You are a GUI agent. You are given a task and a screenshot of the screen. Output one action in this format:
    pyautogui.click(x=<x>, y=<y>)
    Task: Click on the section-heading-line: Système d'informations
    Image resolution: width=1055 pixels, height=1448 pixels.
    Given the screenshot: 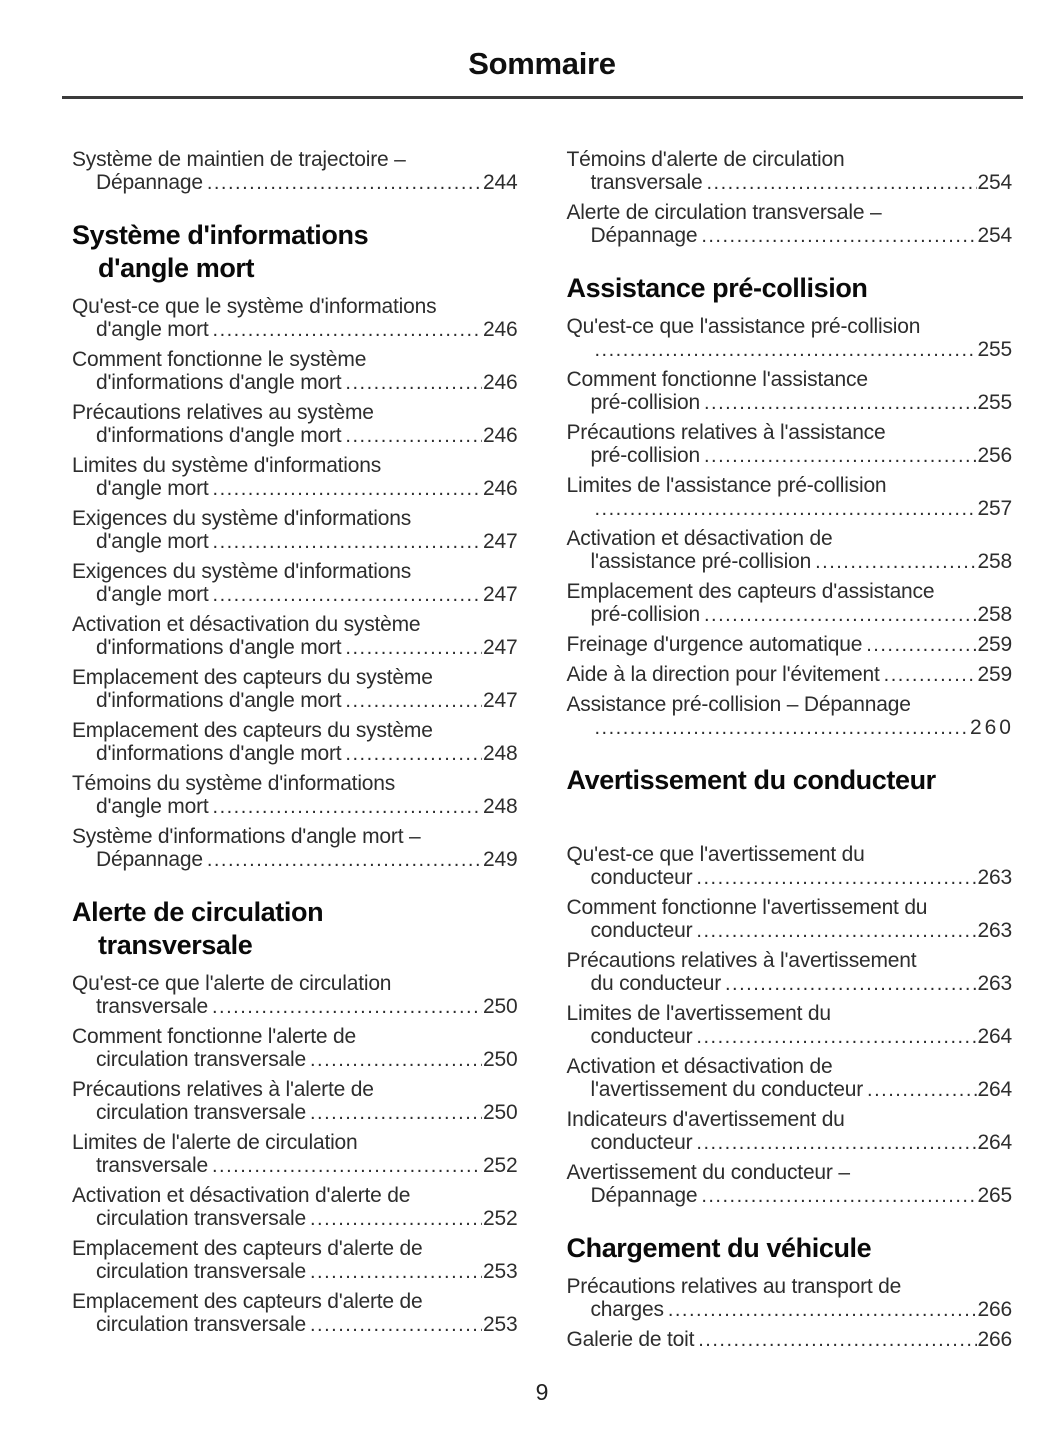 What is the action you would take?
    pyautogui.click(x=220, y=235)
    